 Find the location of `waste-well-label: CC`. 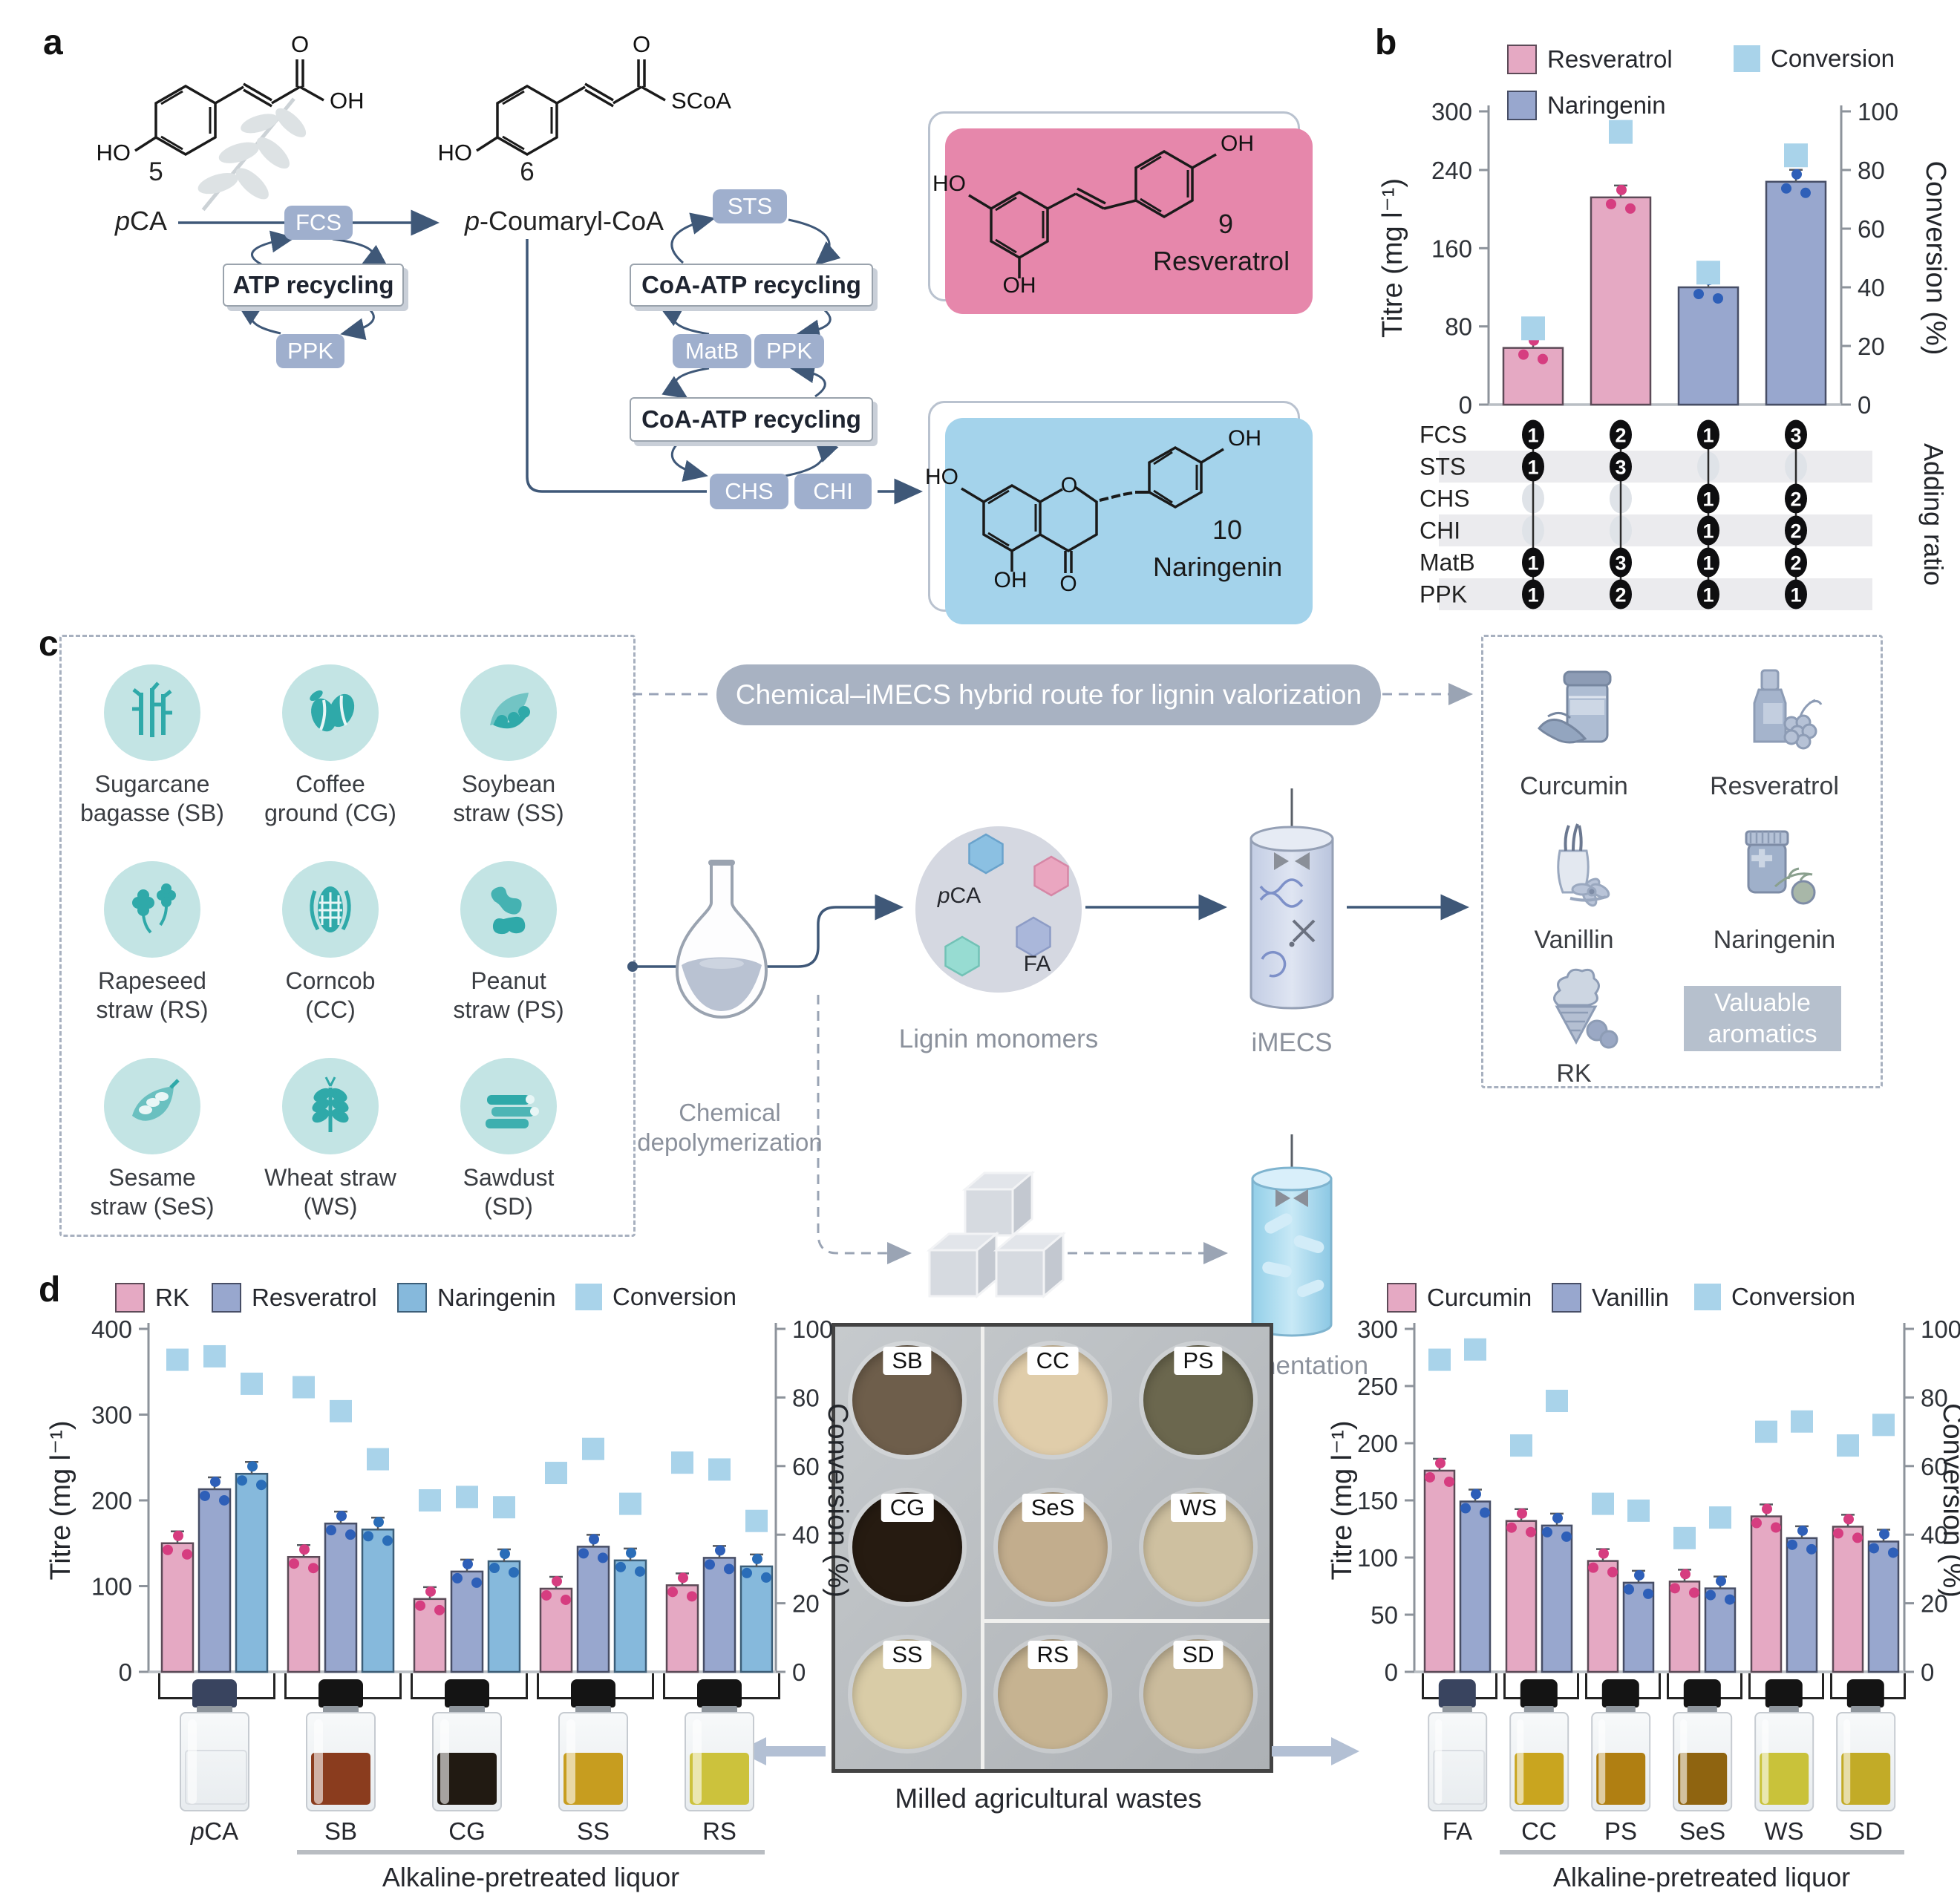

waste-well-label: CC is located at coordinates (1053, 1361).